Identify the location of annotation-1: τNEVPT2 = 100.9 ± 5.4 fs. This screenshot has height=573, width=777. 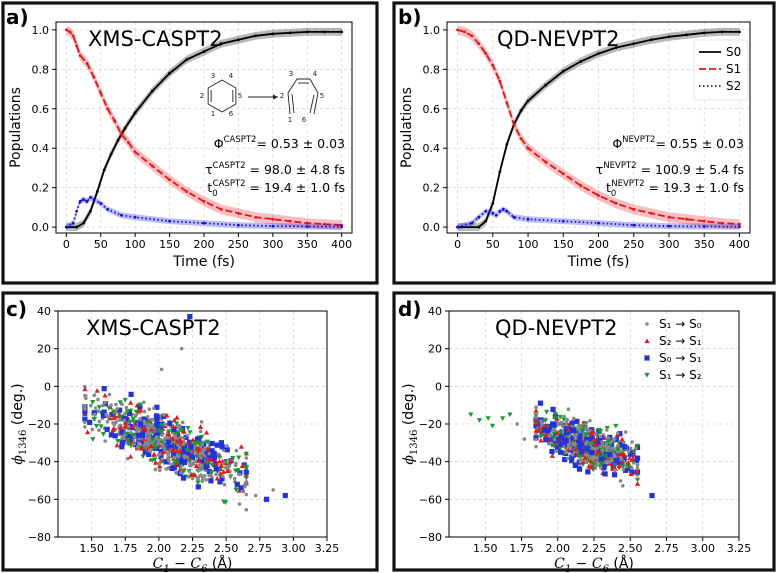
(670, 169).